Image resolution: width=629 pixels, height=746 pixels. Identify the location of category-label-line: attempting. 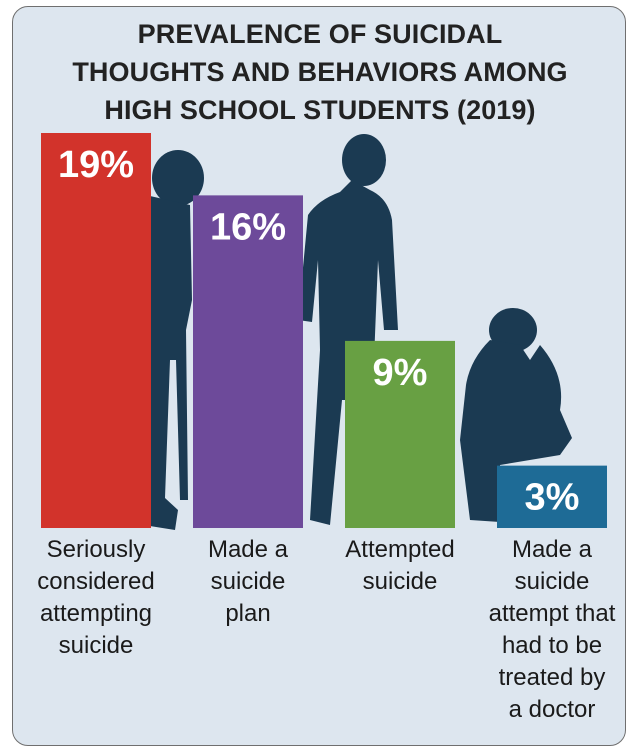
(96, 613).